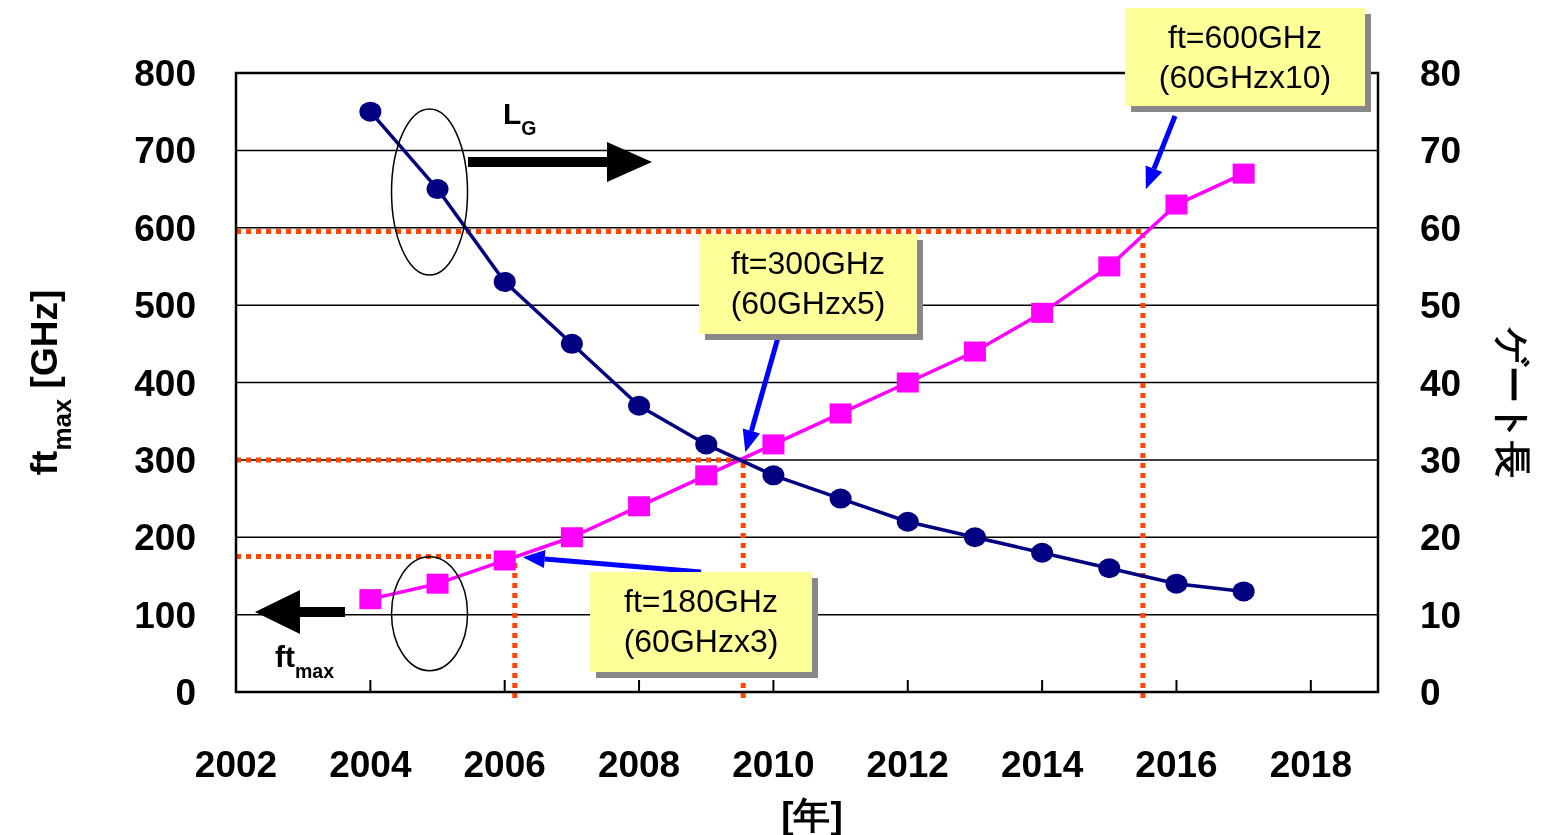 This screenshot has width=1544, height=835. What do you see at coordinates (1042, 764) in the screenshot?
I see `x-tick-label: 2014` at bounding box center [1042, 764].